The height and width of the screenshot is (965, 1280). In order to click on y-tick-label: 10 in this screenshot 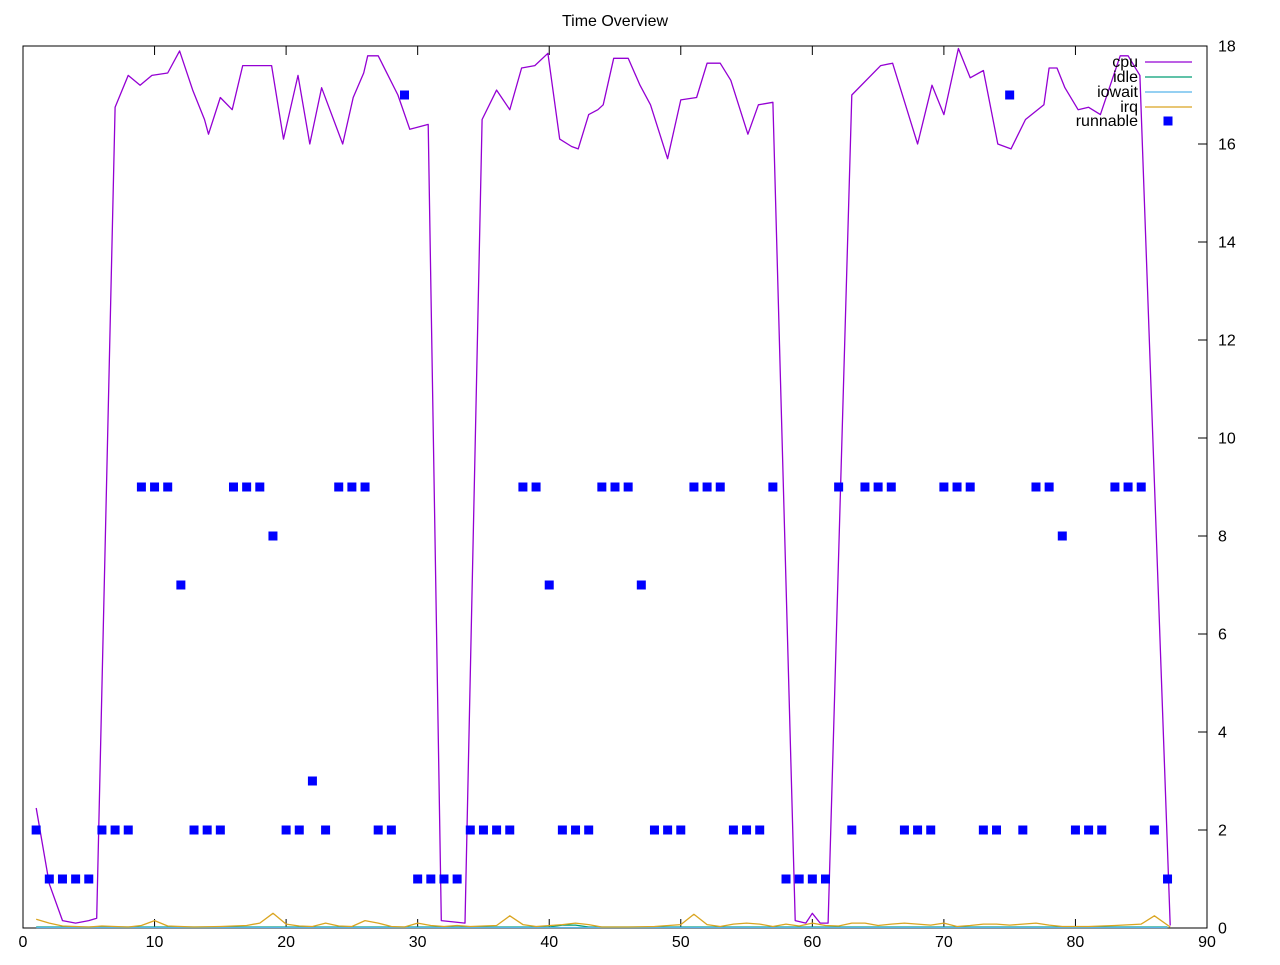, I will do `click(1227, 439)`.